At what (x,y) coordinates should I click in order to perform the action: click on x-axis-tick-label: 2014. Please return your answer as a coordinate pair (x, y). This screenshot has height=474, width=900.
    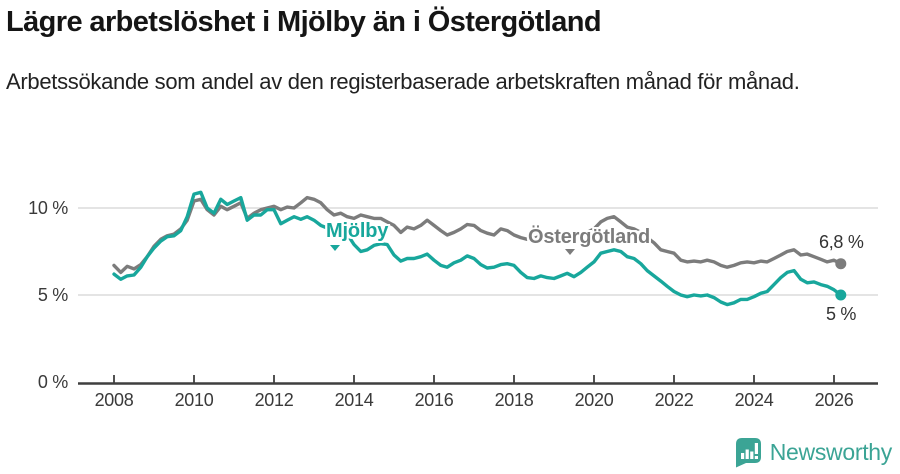
    Looking at the image, I should click on (354, 400).